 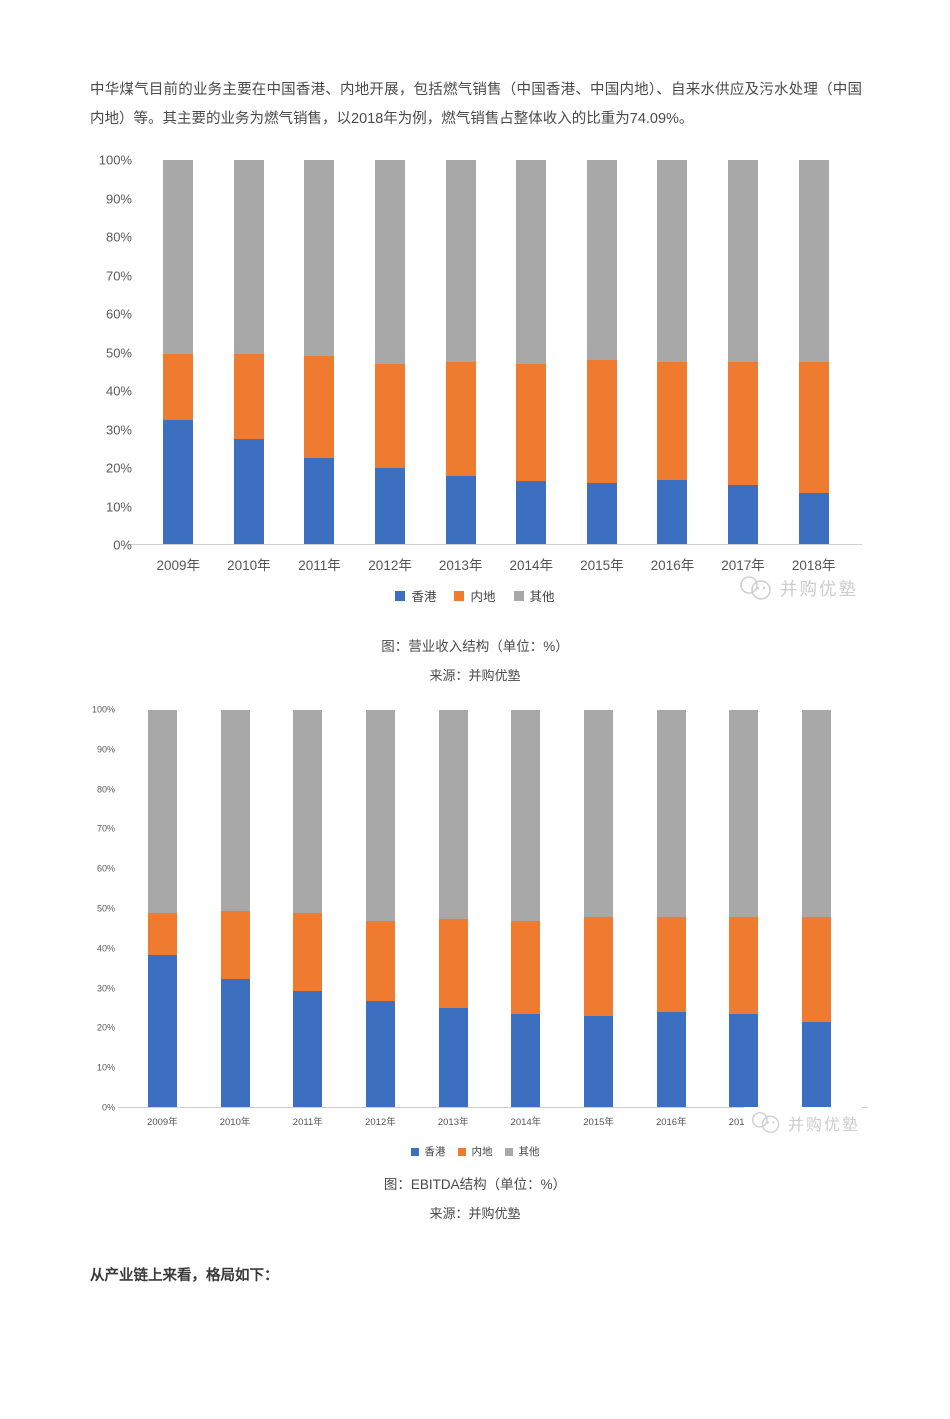 I want to click on y-axis-tick: 30%, so click(x=105, y=988).